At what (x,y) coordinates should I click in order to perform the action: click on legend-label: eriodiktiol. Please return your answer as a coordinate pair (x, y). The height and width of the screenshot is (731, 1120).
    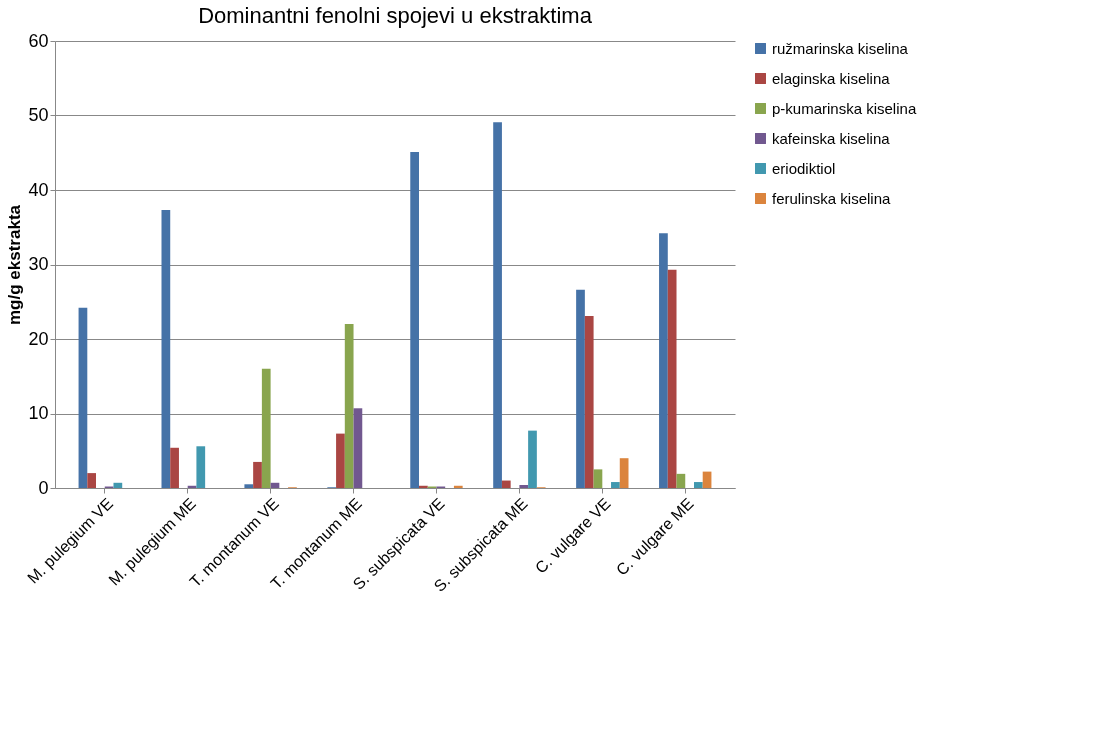
    Looking at the image, I should click on (804, 168).